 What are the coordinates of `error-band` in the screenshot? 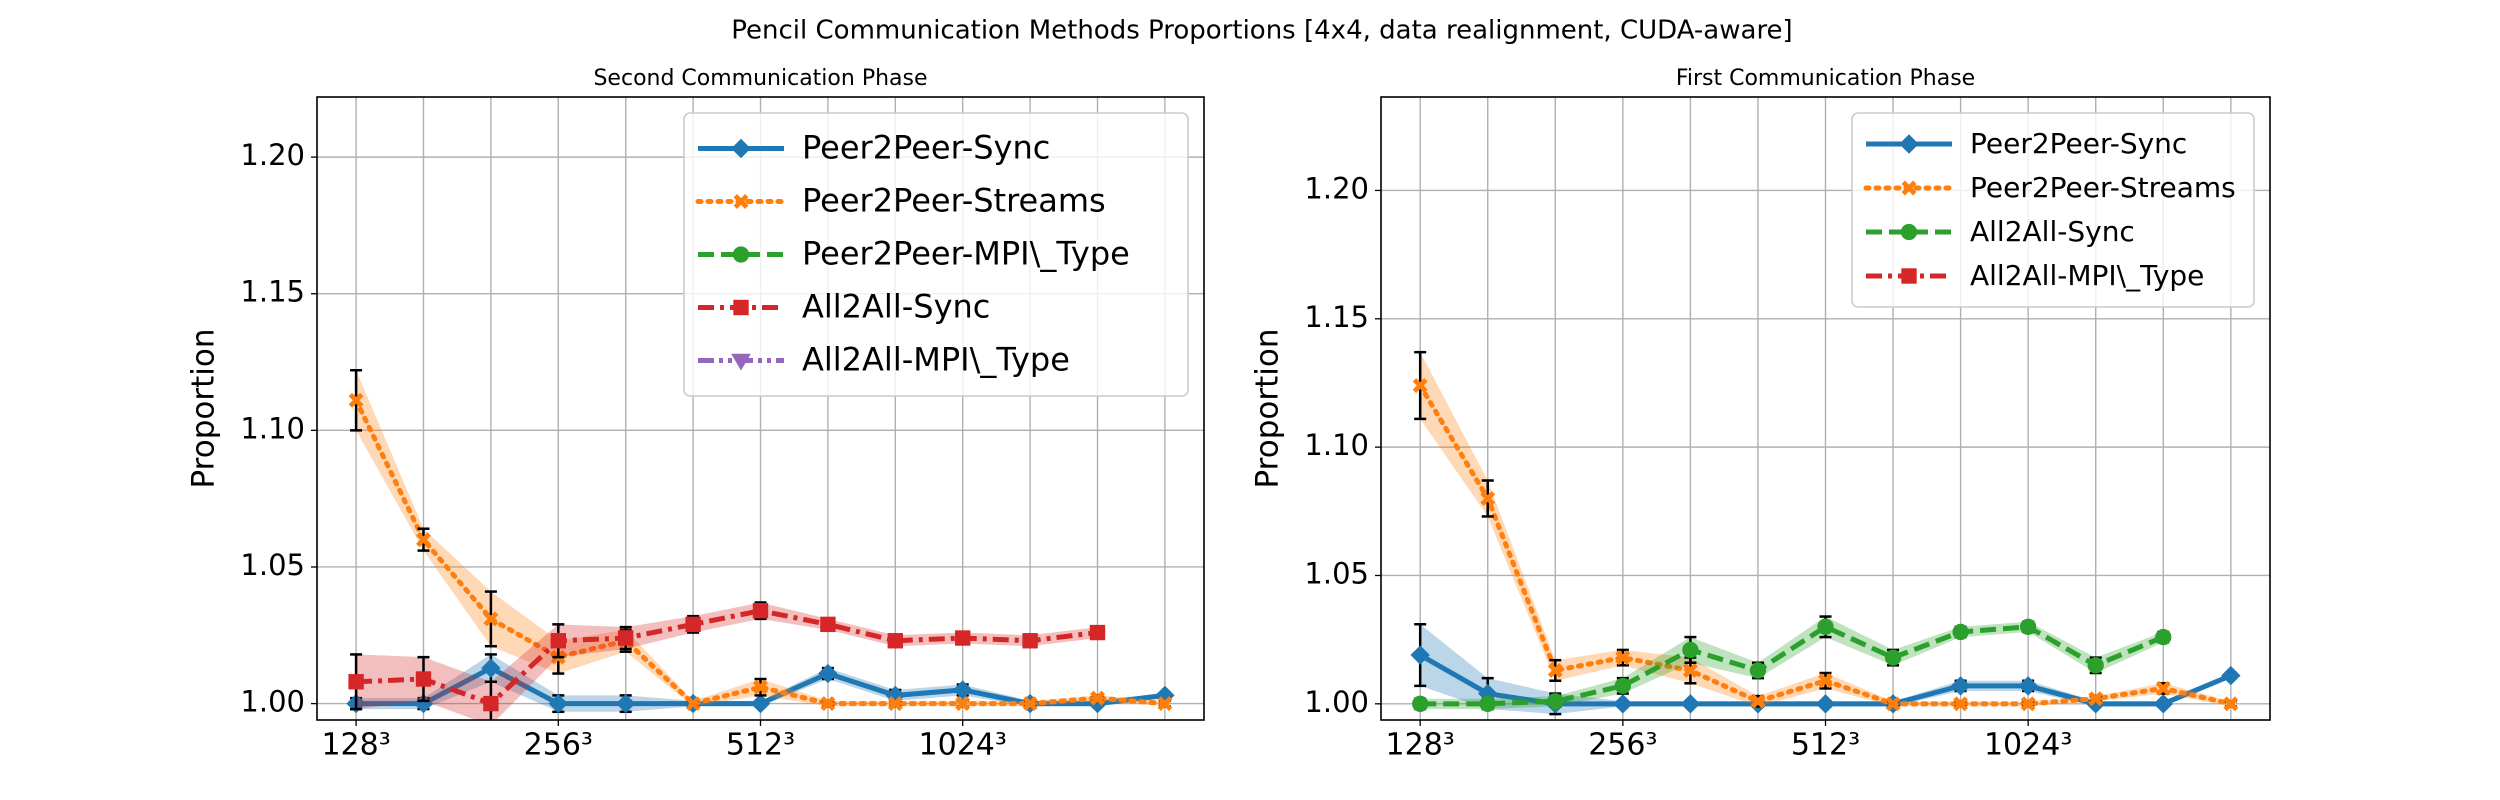 It's located at (1792, 662).